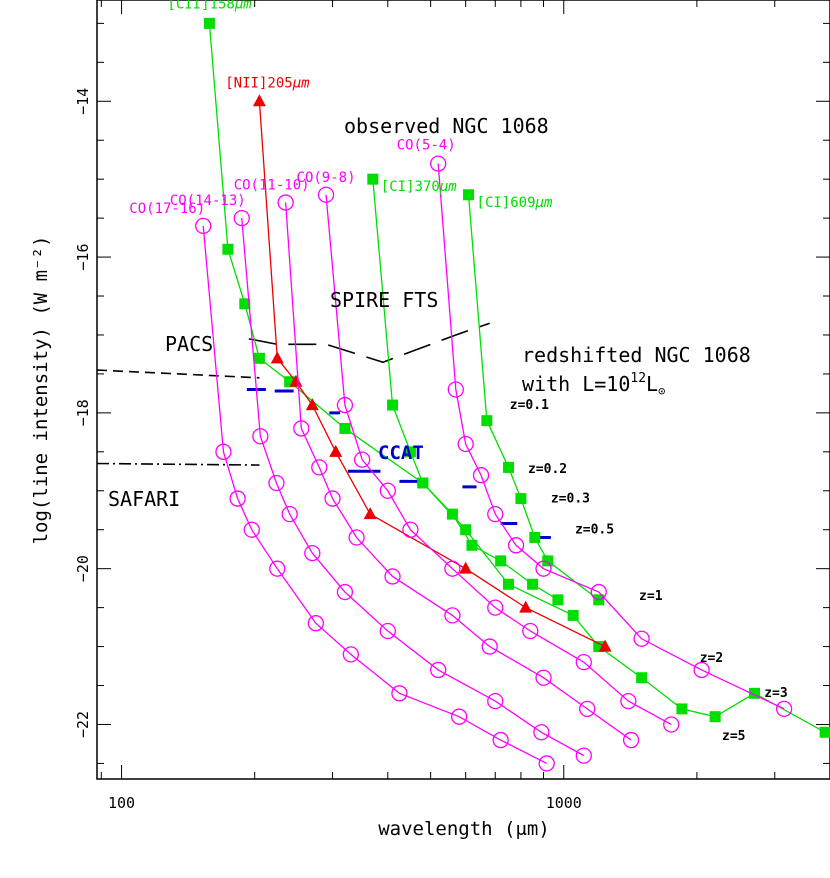 The height and width of the screenshot is (878, 830). I want to click on y-tick-label: −14, so click(83, 101).